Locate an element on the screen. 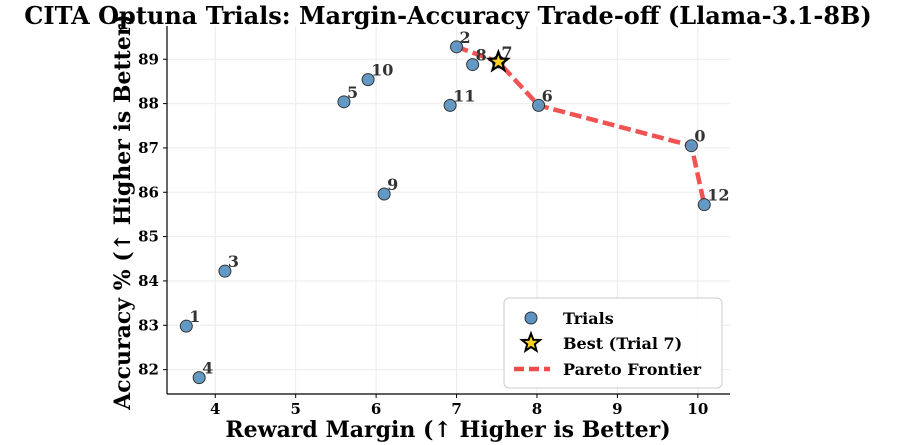 This screenshot has width=897, height=445. x-axis-label: Reward Margin (↑ Higher is Better) is located at coordinates (447, 430).